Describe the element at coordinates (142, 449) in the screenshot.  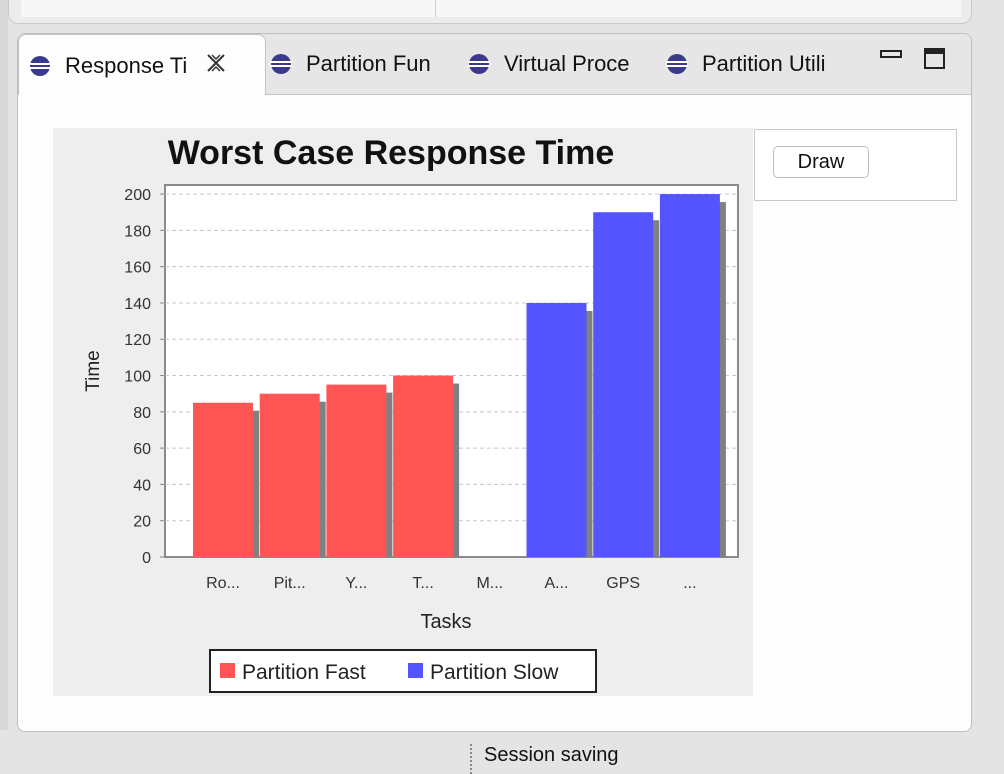
I see `y-tick-label: 60` at that location.